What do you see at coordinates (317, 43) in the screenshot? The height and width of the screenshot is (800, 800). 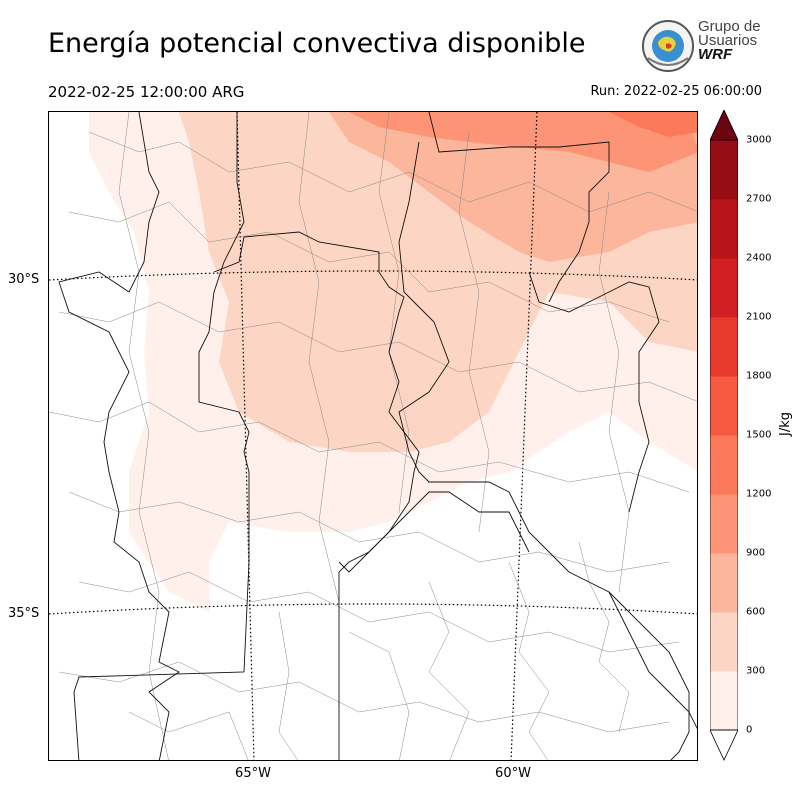 I see `map-title: Energía potencial convectiva disponible` at bounding box center [317, 43].